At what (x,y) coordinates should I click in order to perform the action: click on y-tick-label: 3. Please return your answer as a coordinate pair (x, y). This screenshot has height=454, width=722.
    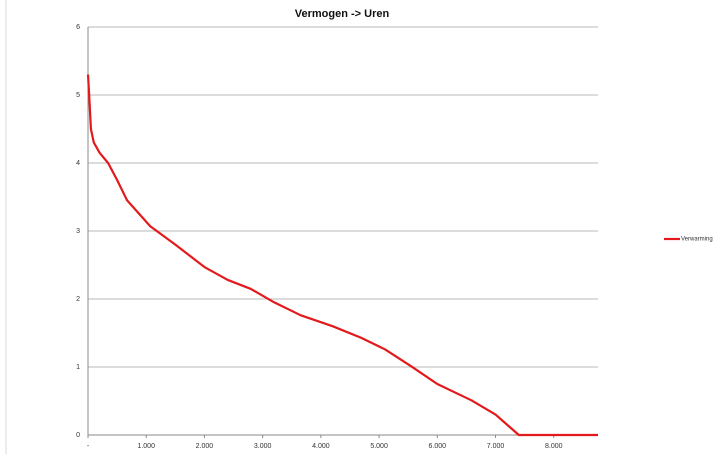
    Looking at the image, I should click on (78, 231).